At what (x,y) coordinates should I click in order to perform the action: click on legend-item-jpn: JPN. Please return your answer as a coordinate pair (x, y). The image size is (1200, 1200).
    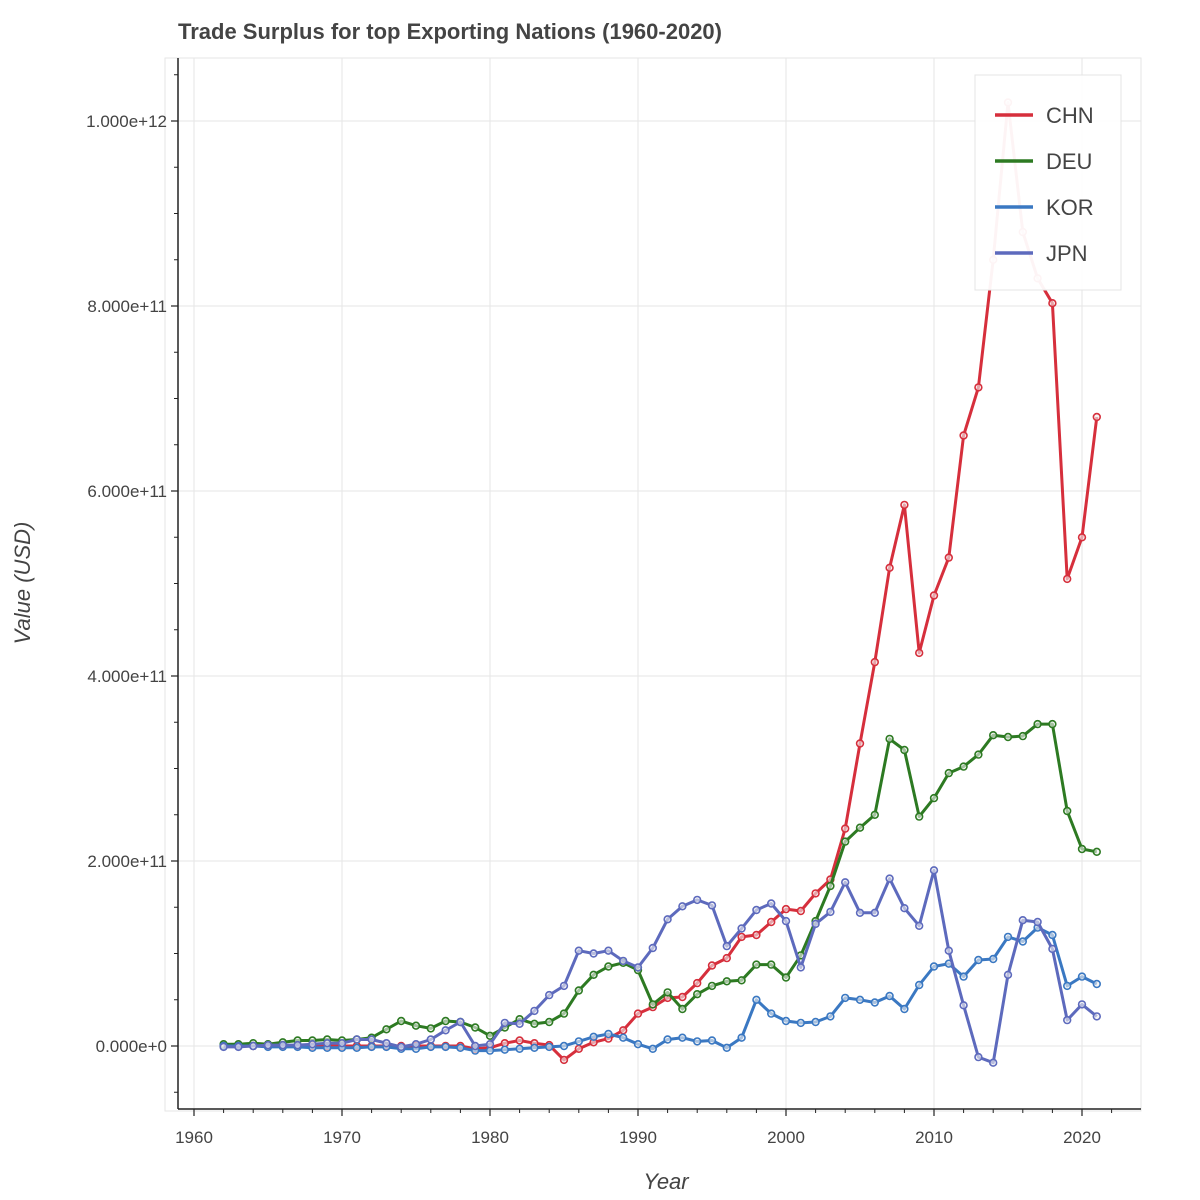
    Looking at the image, I should click on (1041, 253).